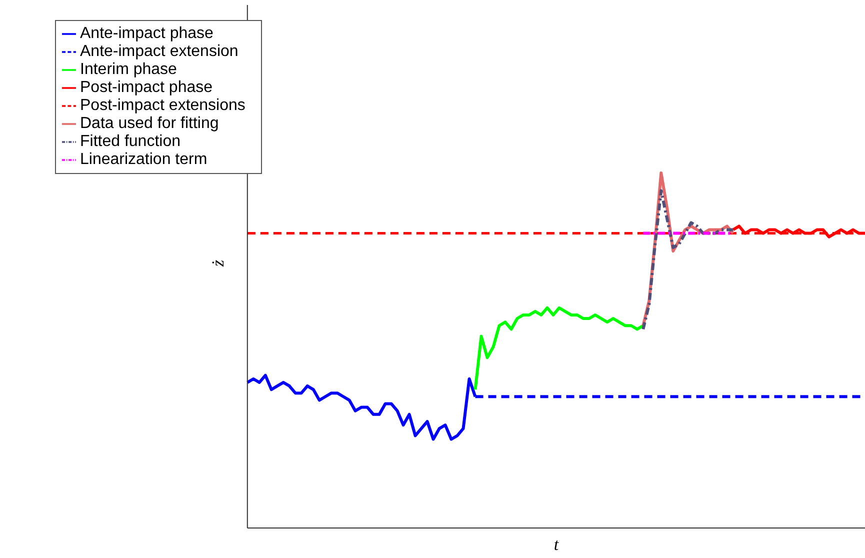  Describe the element at coordinates (557, 544) in the screenshot. I see `x-axis-title: t` at that location.